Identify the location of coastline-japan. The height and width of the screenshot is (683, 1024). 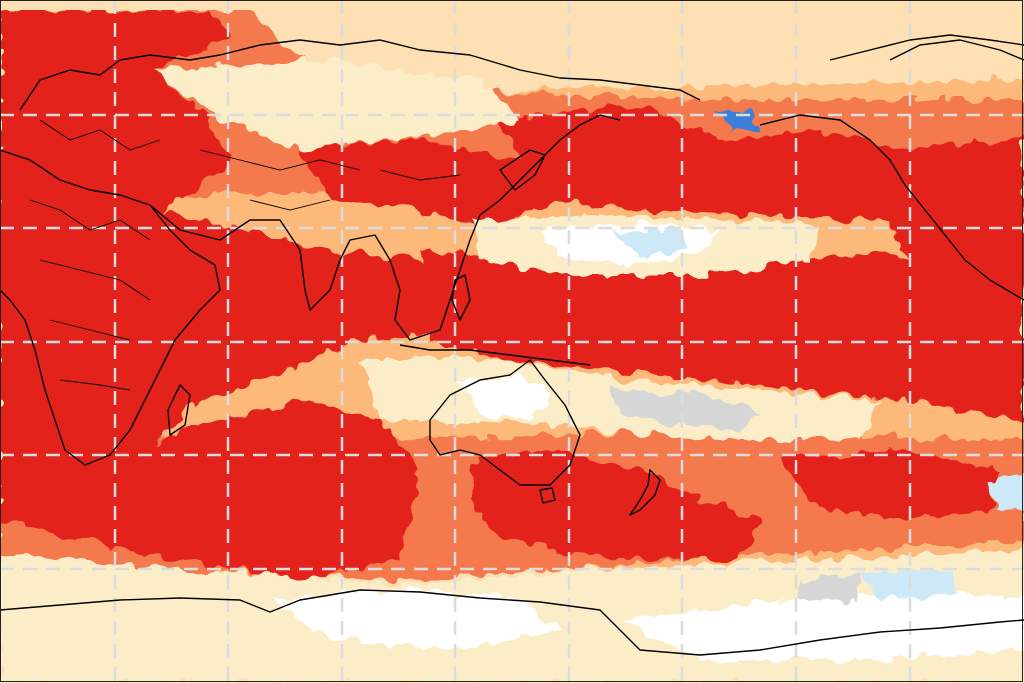
(522, 170).